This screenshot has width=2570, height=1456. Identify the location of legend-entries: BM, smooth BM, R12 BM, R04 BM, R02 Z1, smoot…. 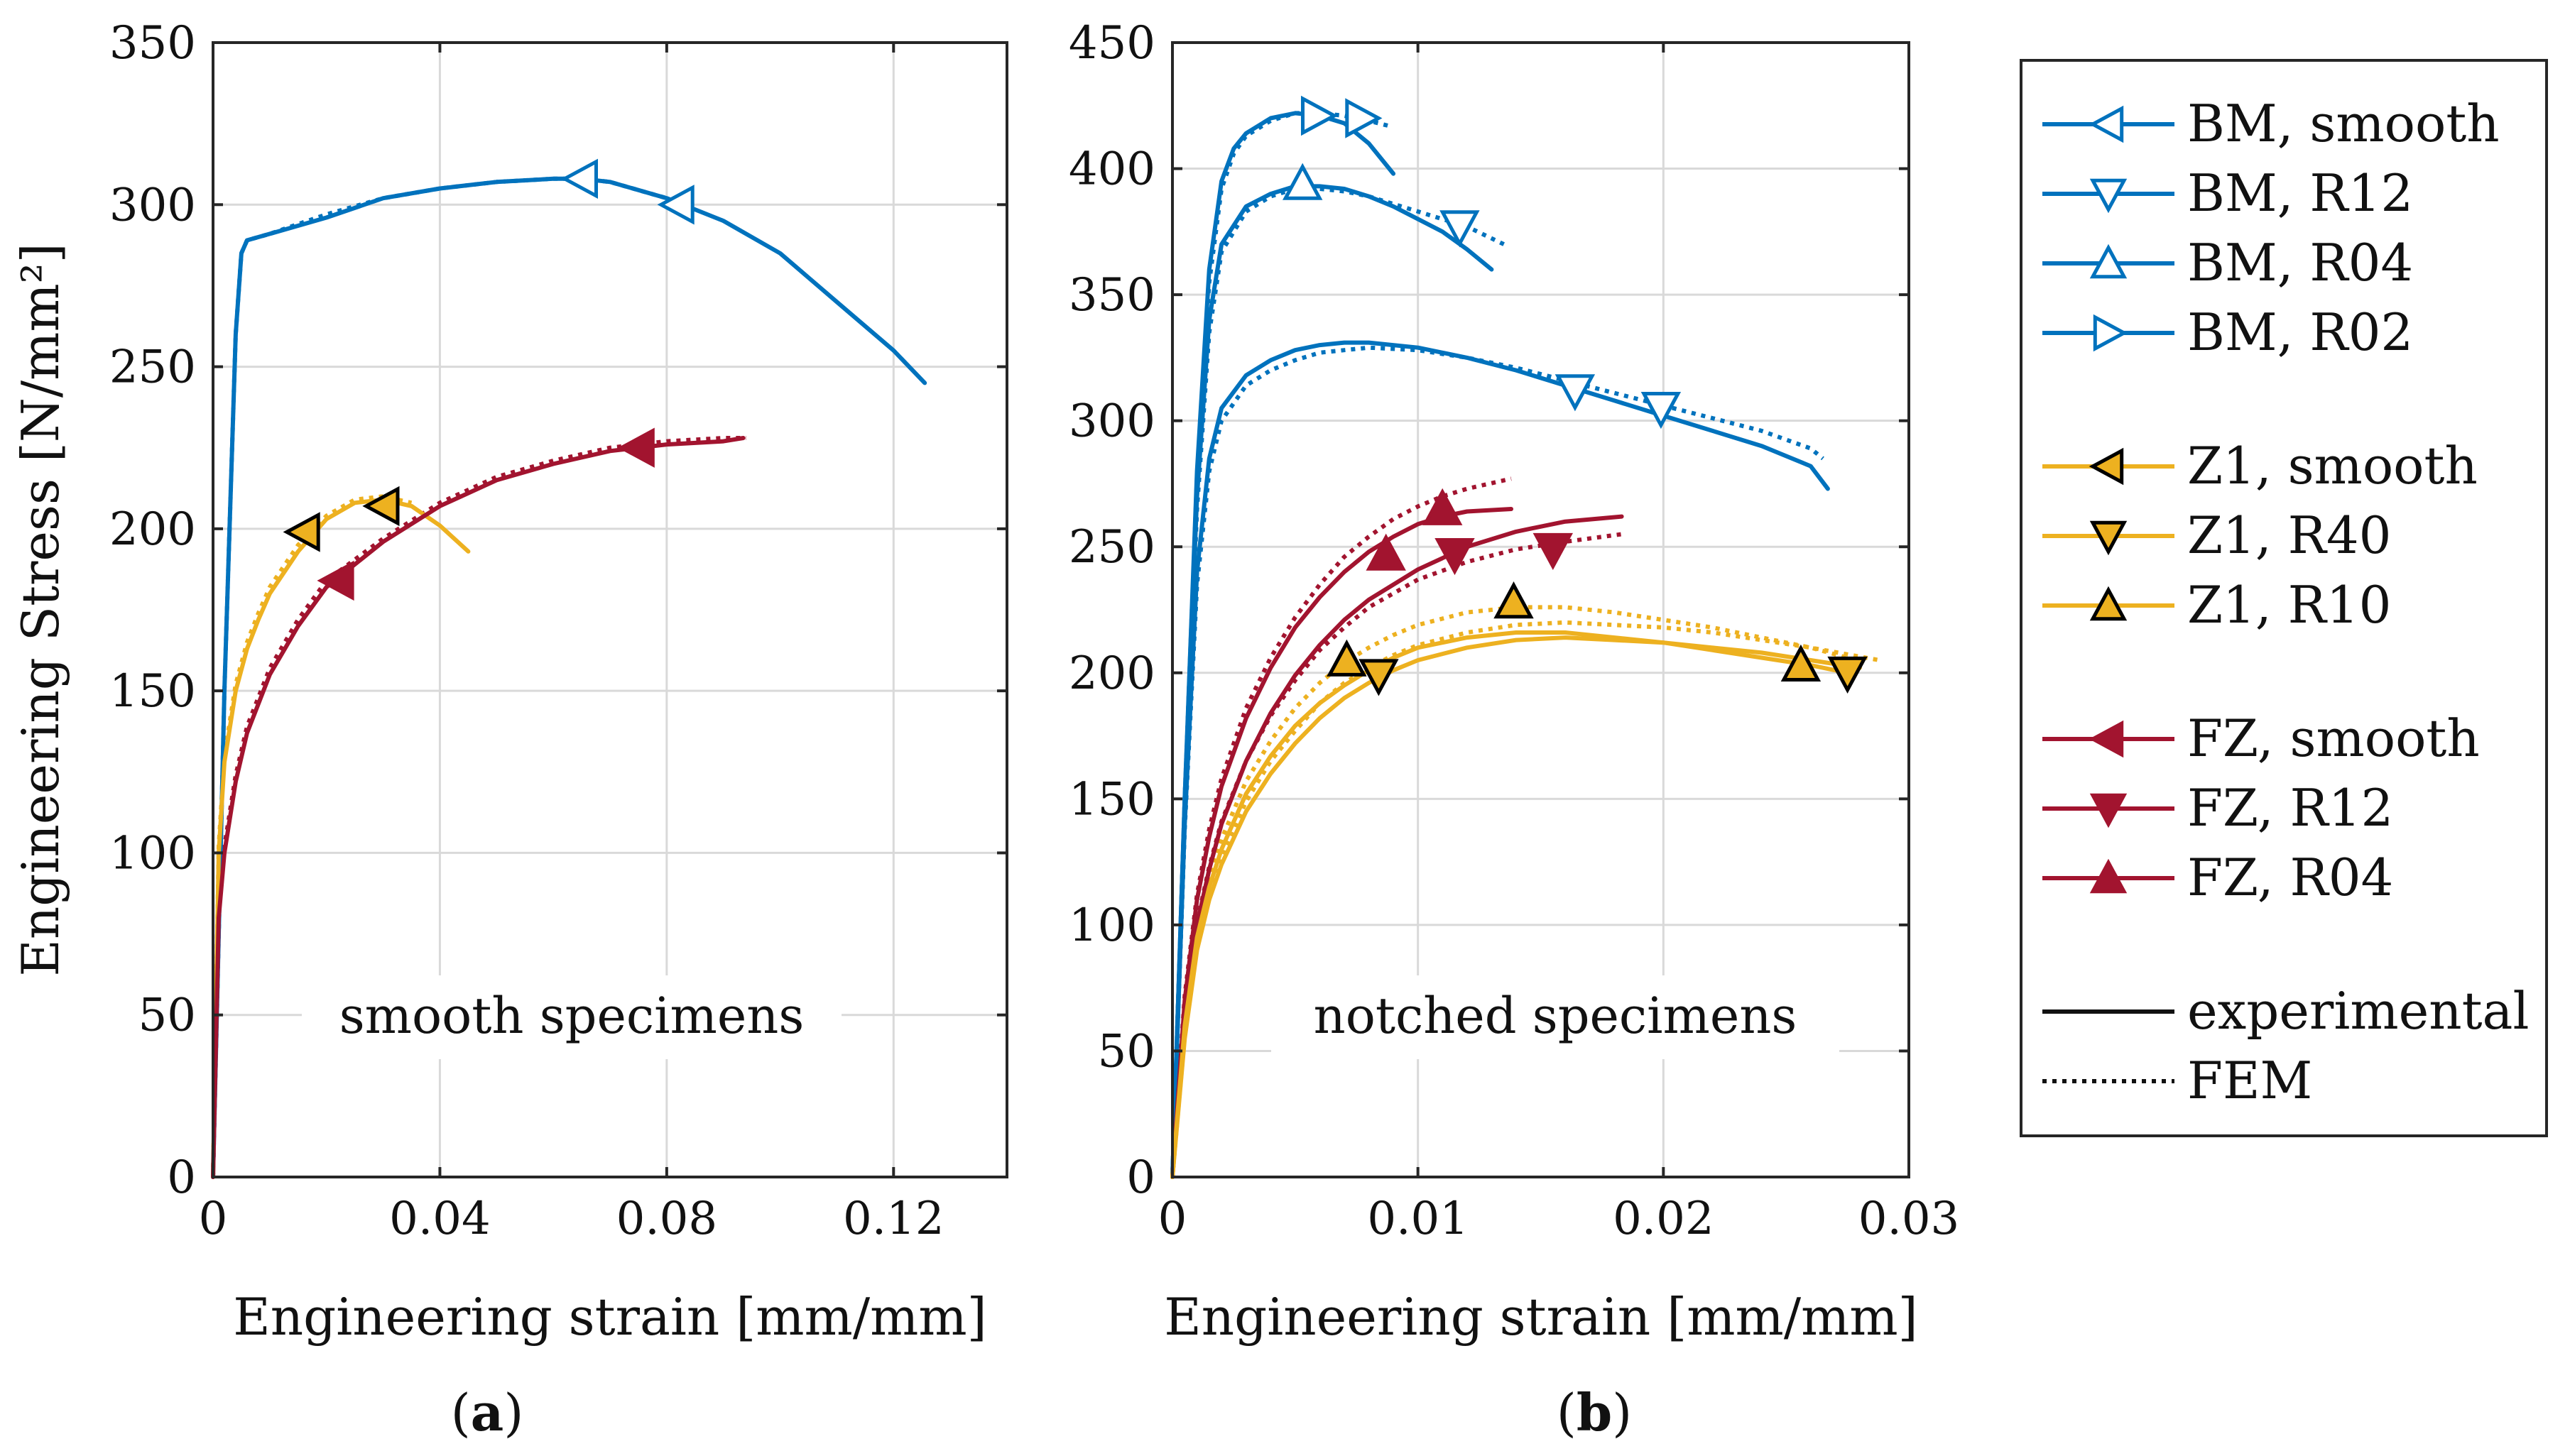
(2286, 602).